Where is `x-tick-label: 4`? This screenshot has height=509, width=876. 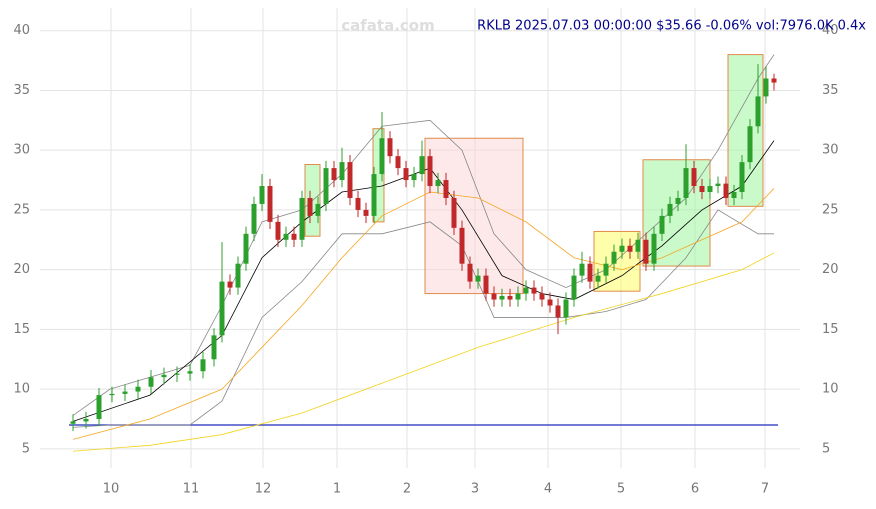 x-tick-label: 4 is located at coordinates (548, 489).